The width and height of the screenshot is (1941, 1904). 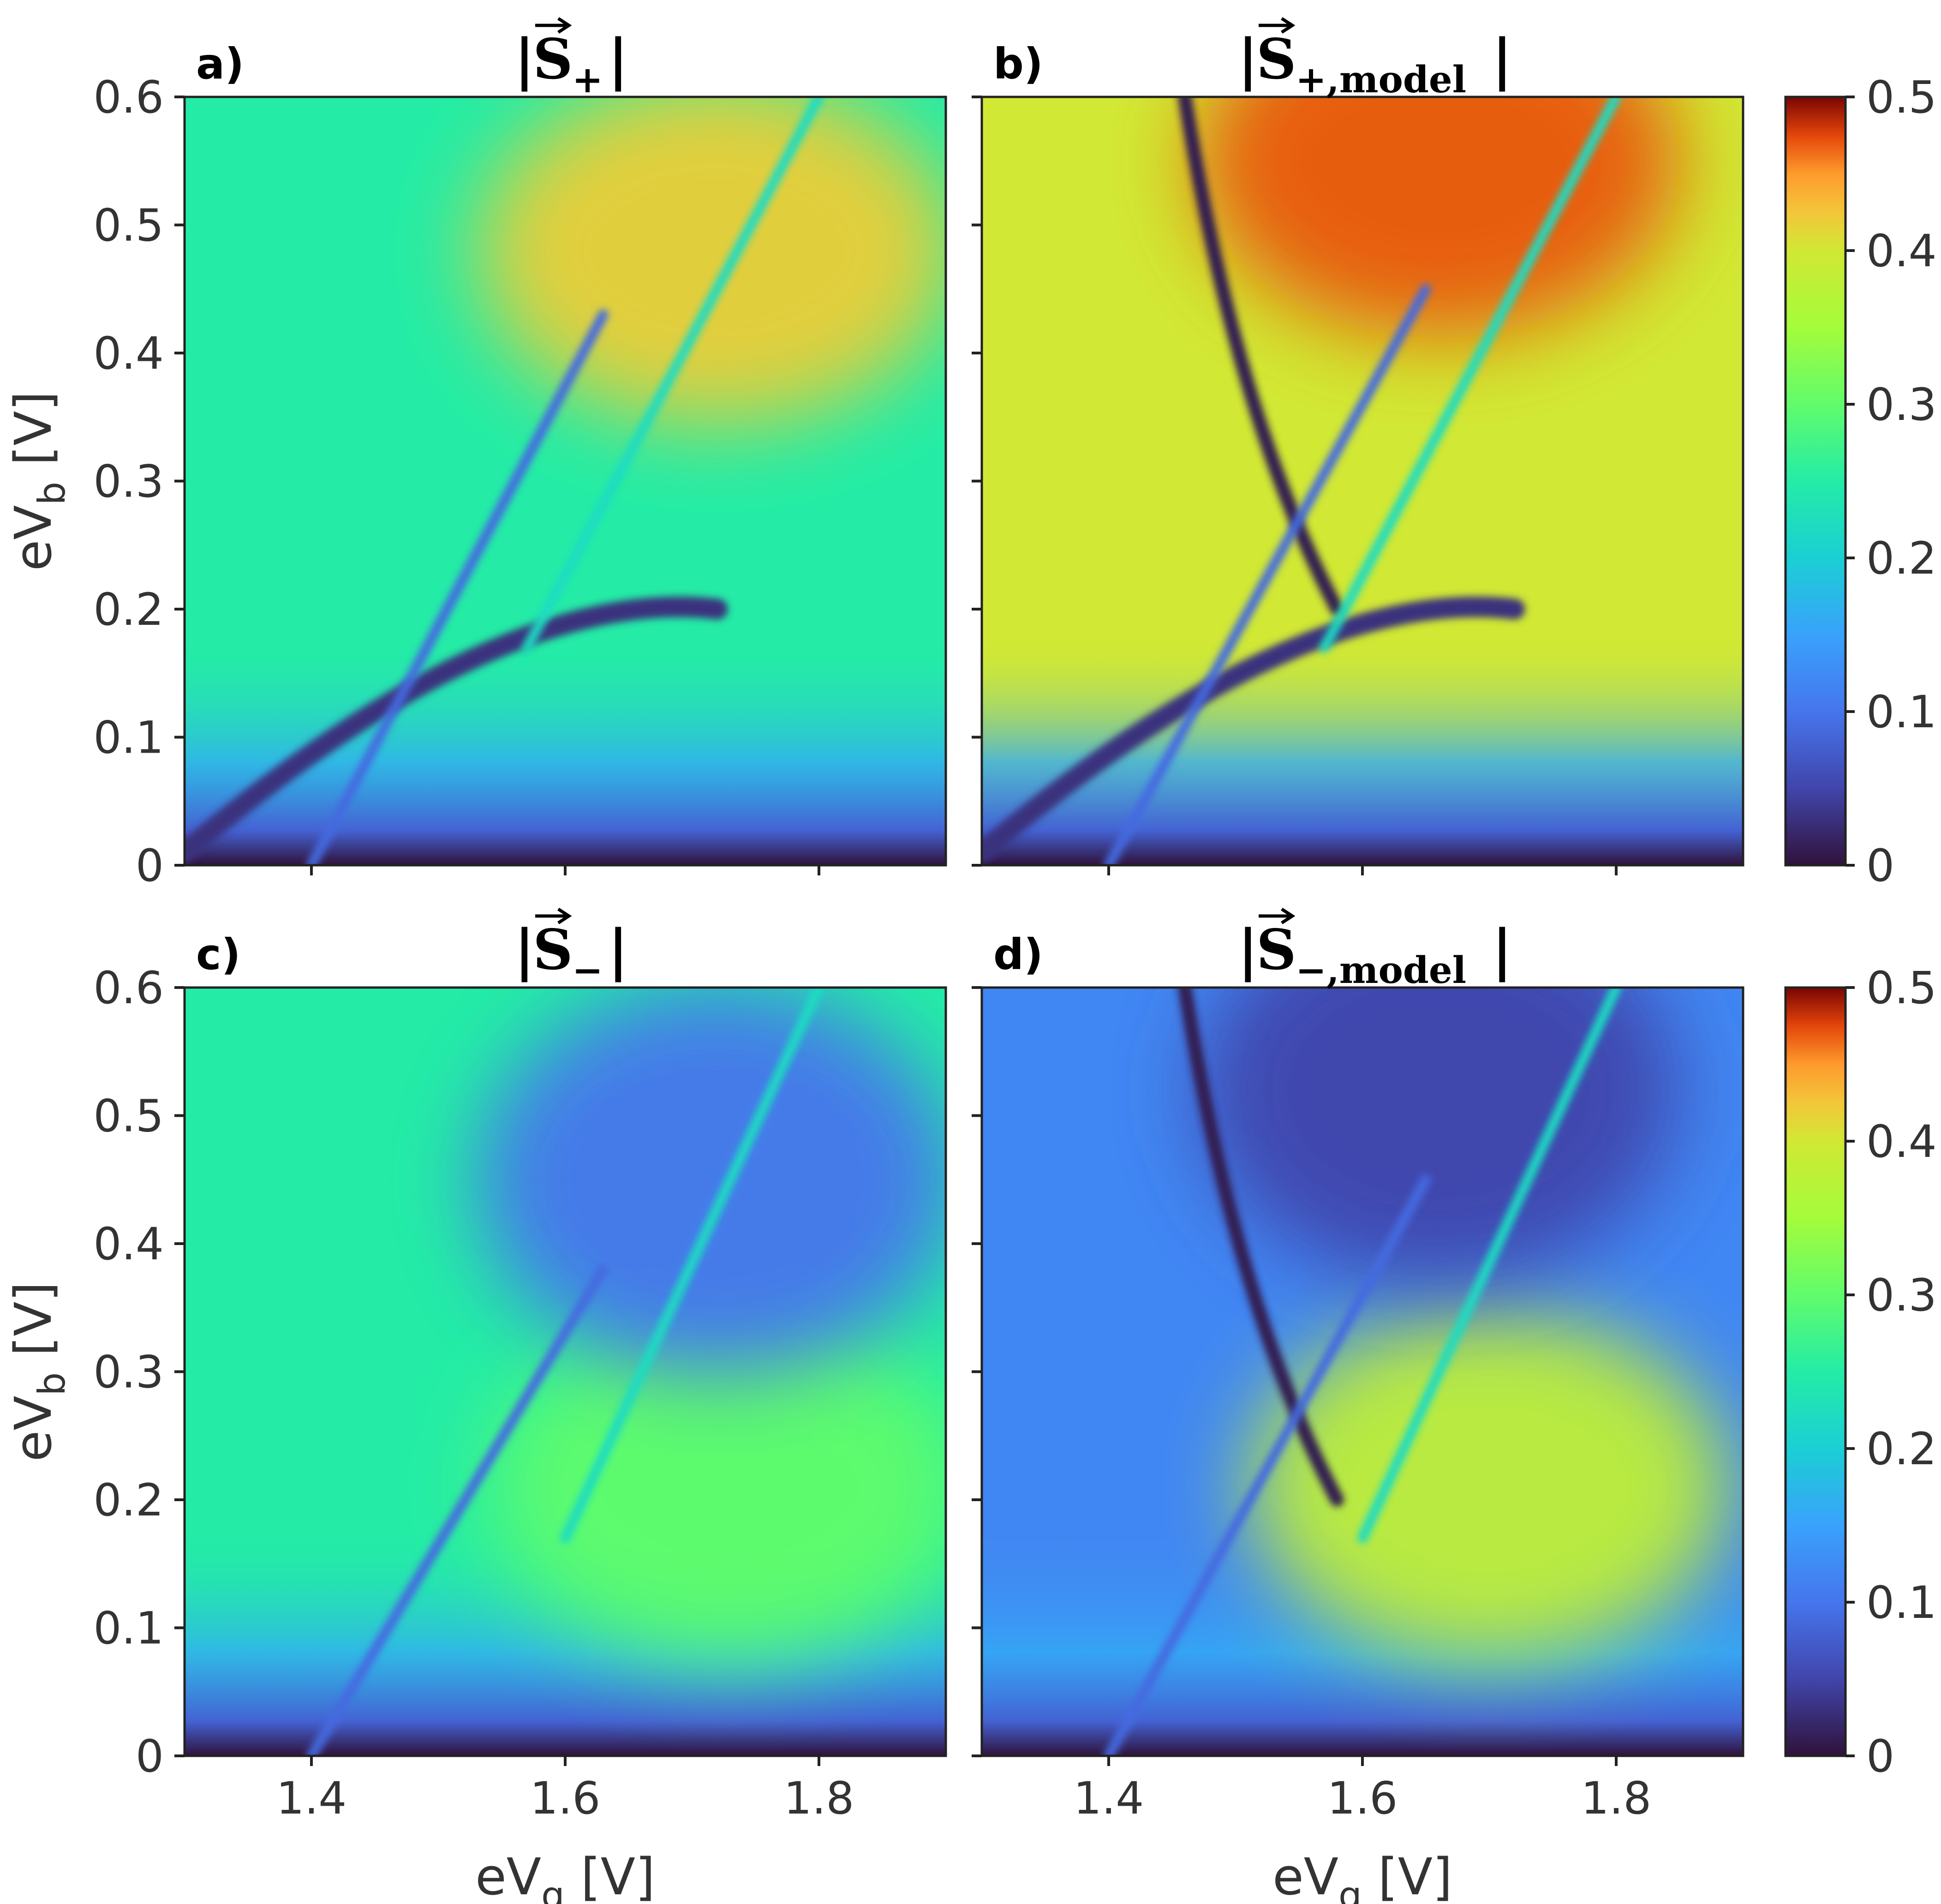 I want to click on panel-title: |S+ |, so click(x=571, y=59).